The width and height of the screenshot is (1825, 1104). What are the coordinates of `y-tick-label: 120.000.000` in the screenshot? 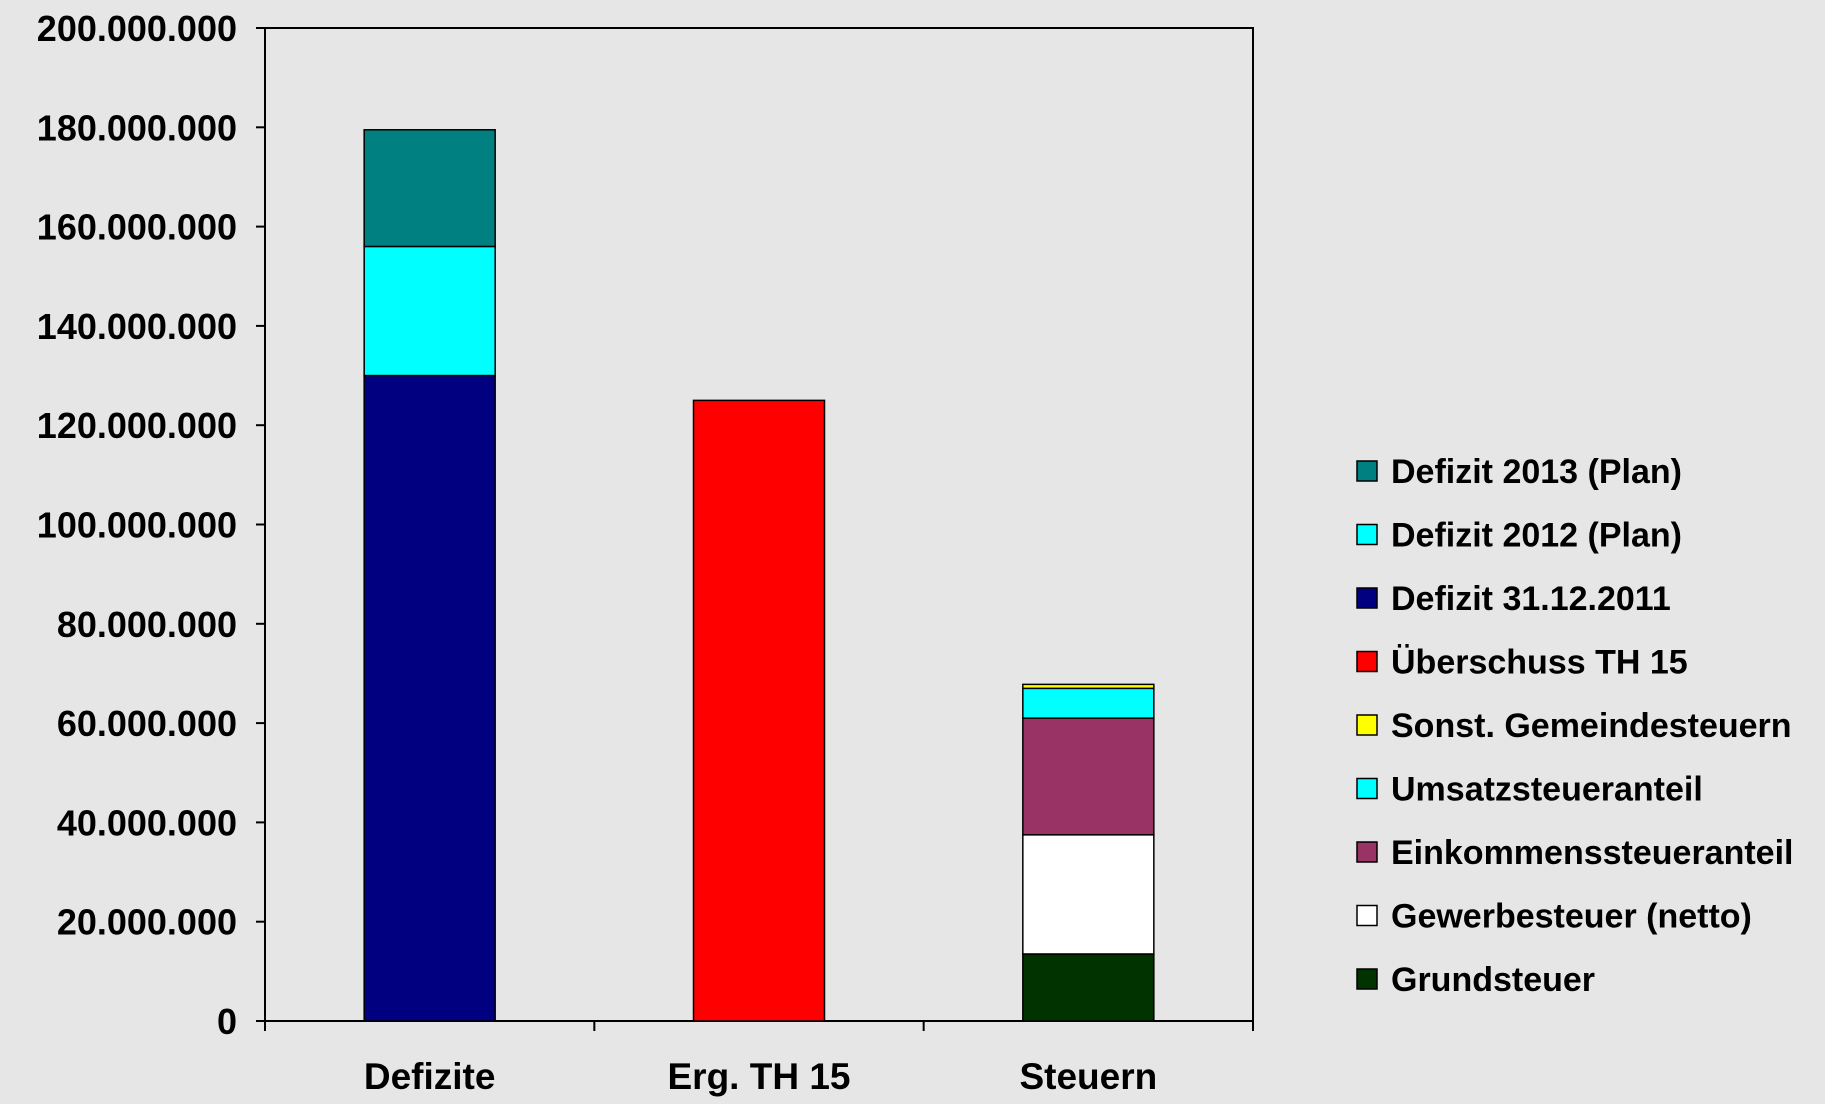 It's located at (137, 425).